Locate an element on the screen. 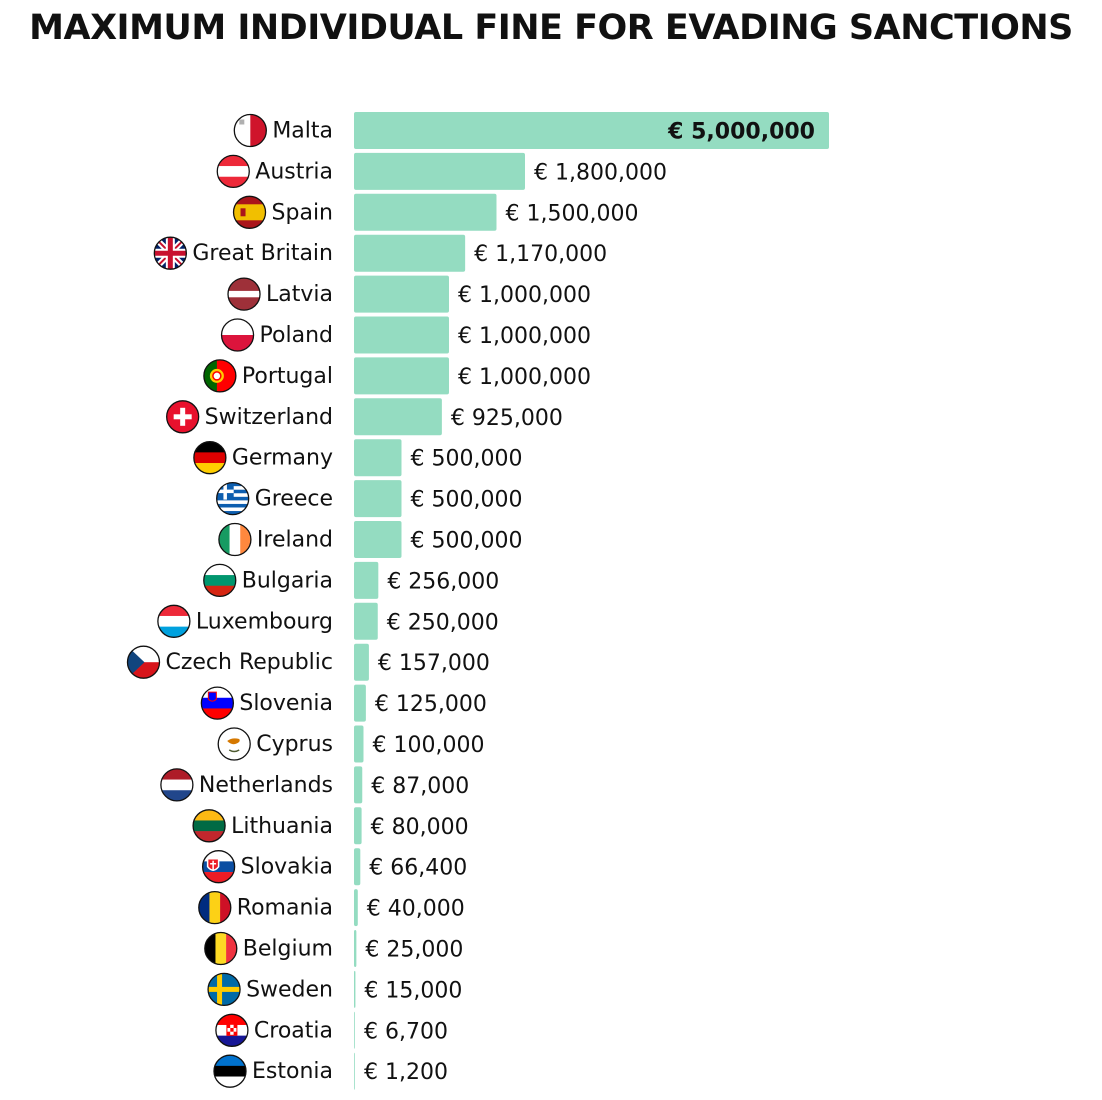  bar-poland is located at coordinates (401, 335).